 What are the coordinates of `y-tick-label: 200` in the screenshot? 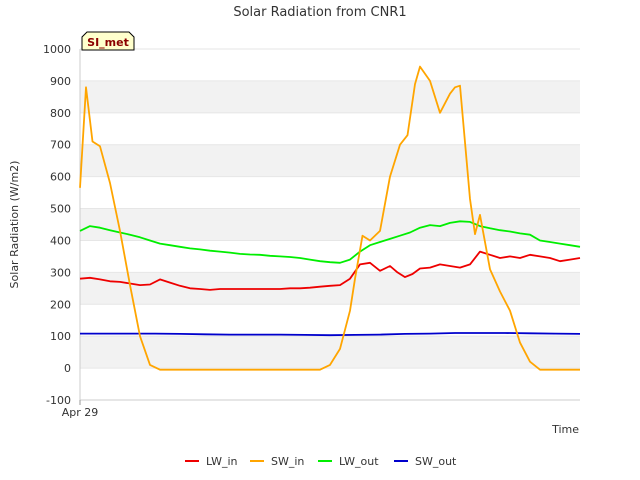 It's located at (60, 304).